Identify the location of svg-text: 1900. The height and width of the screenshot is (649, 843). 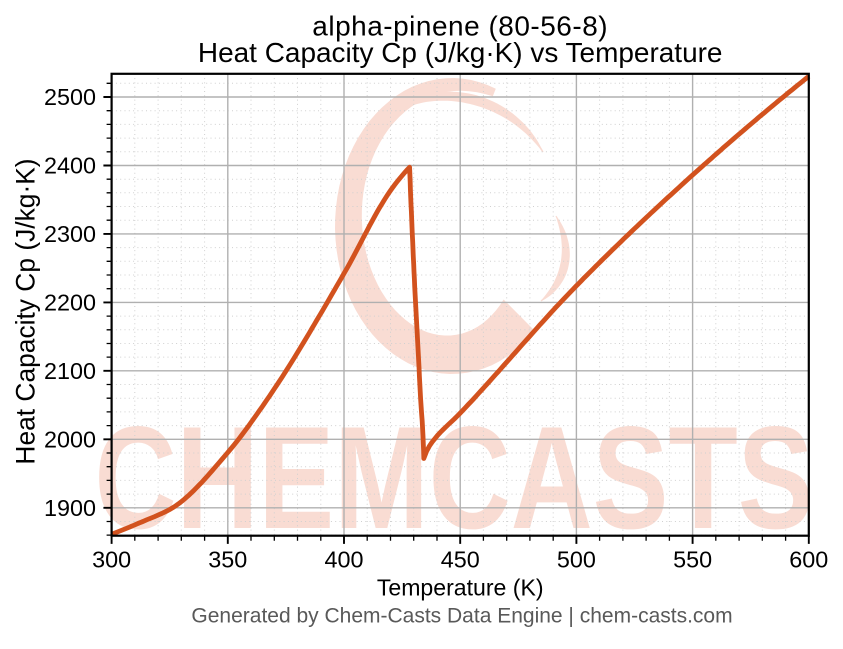
(70, 508).